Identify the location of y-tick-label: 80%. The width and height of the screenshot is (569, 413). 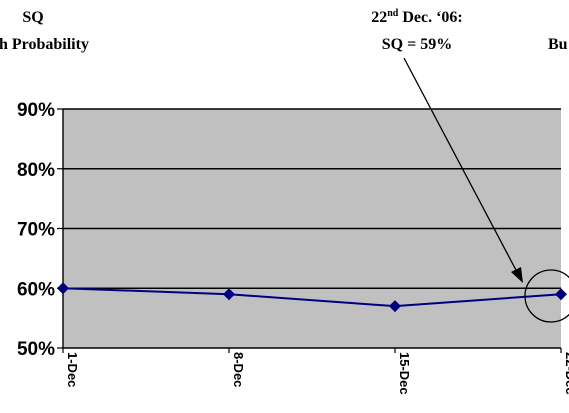
(36, 170).